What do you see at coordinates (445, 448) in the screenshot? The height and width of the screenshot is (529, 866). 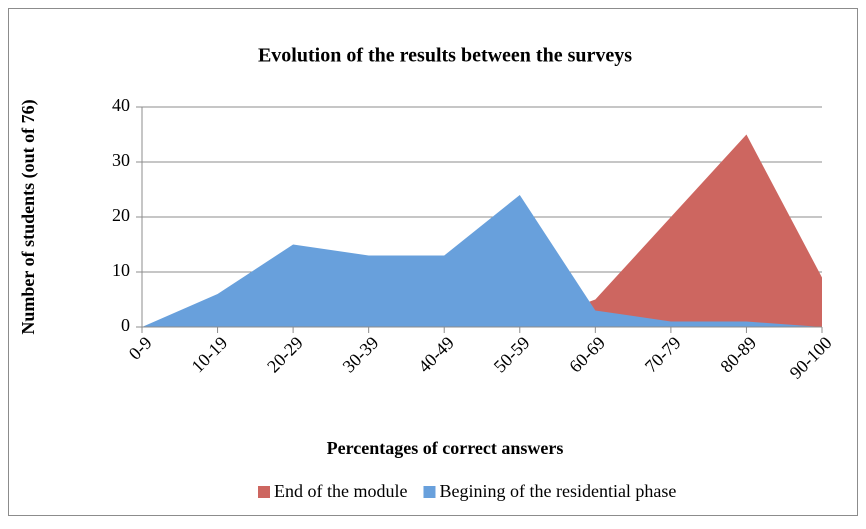 I see `x-axis-label: Percentages of correct answers` at bounding box center [445, 448].